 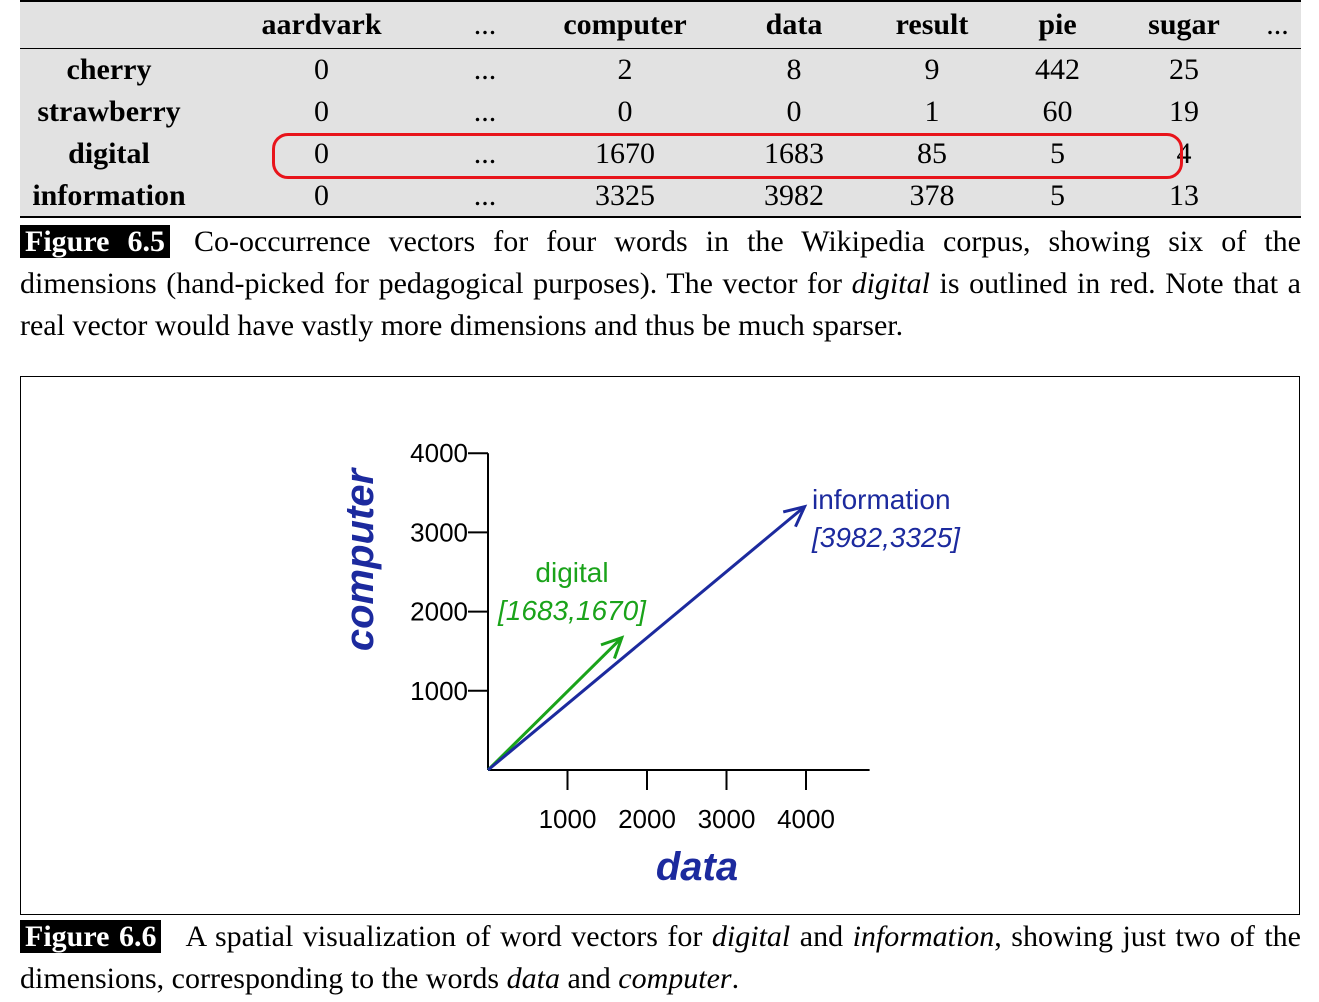 I want to click on table-cell: 1683, so click(x=794, y=153).